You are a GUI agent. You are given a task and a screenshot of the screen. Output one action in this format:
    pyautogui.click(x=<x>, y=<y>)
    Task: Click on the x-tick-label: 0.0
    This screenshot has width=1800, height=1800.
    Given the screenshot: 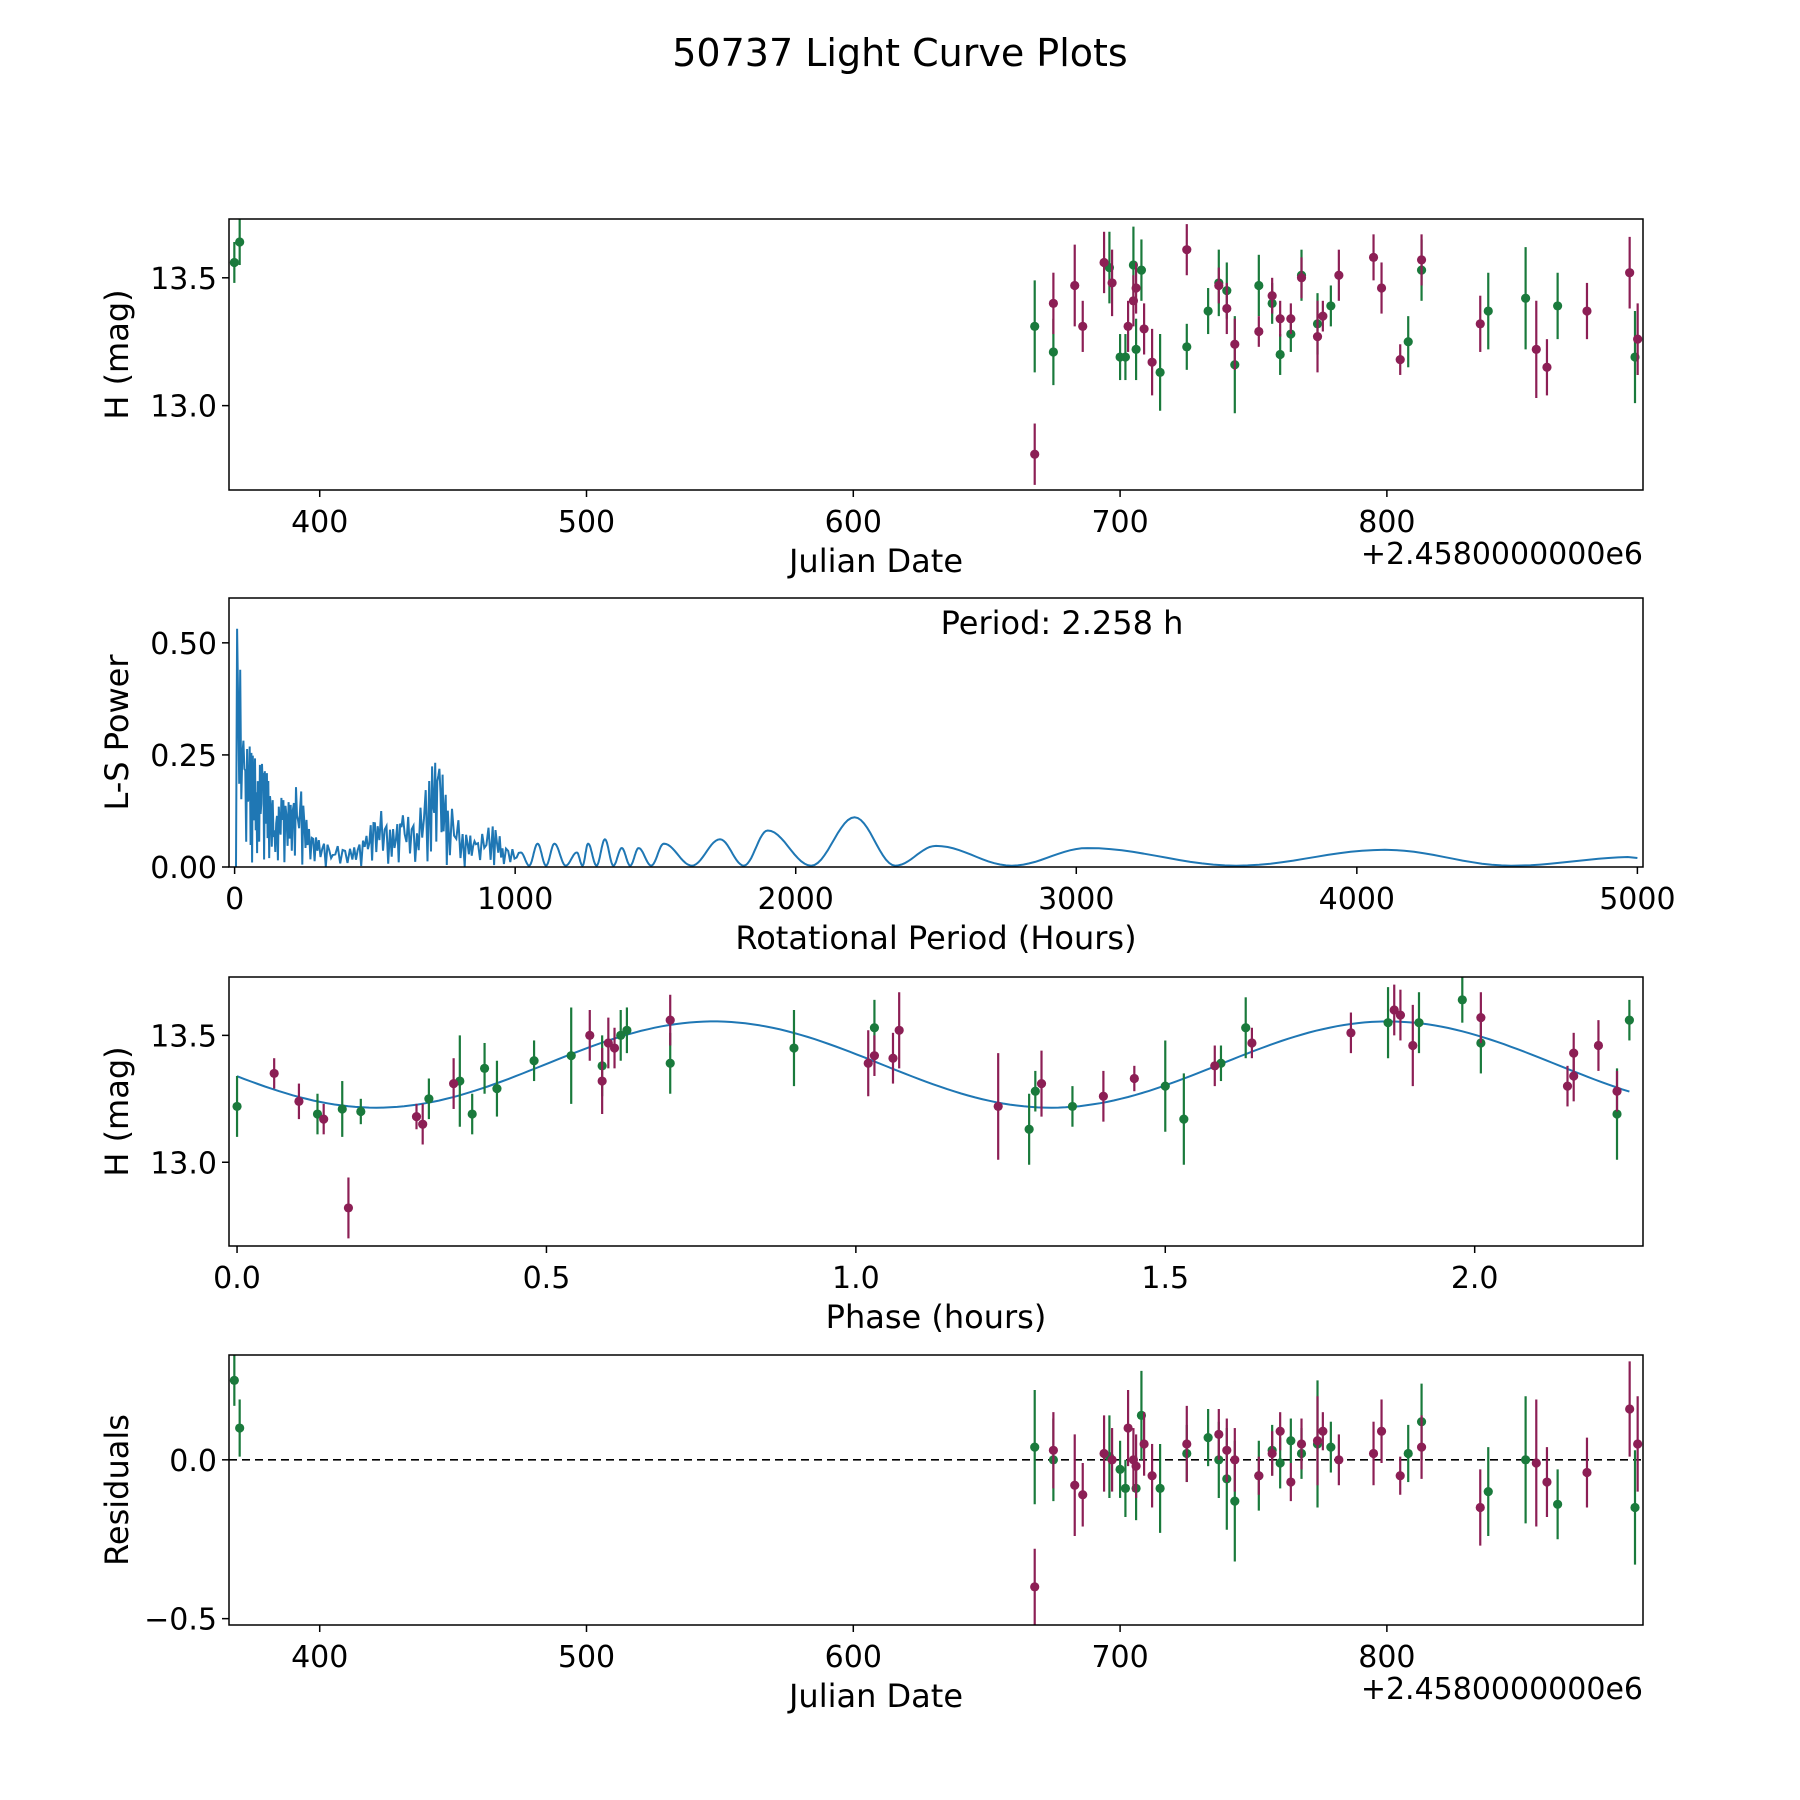 What is the action you would take?
    pyautogui.click(x=237, y=1278)
    